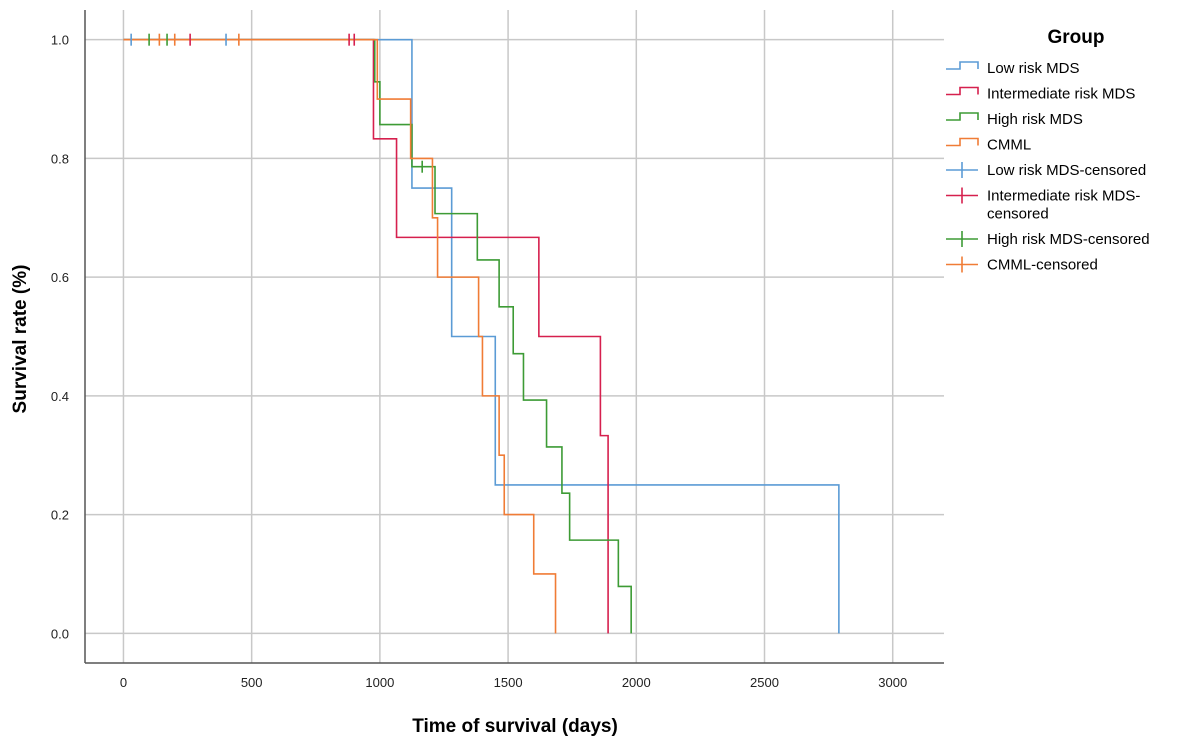 The width and height of the screenshot is (1201, 740). What do you see at coordinates (1063, 205) in the screenshot?
I see `legend-label: Intermediate risk MDS-censored` at bounding box center [1063, 205].